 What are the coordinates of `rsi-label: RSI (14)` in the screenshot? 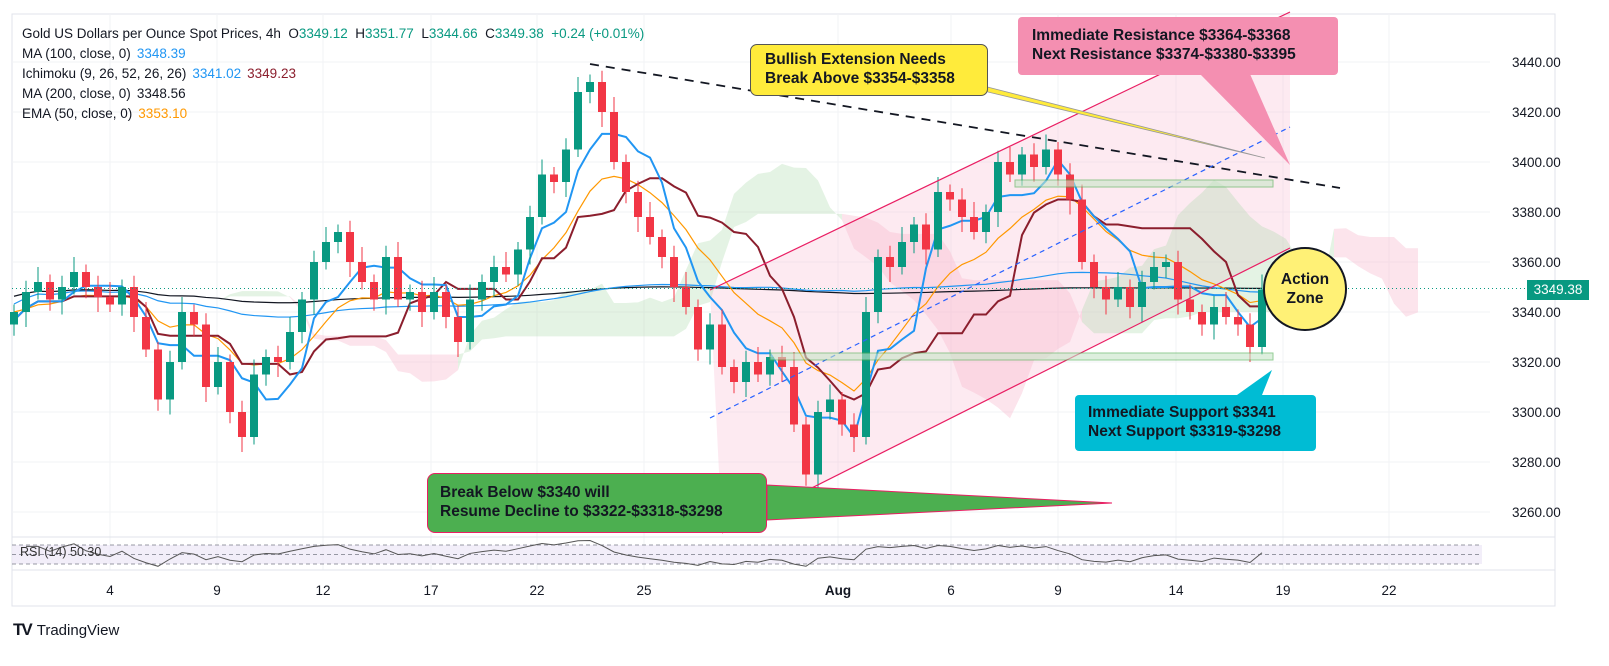 It's located at (43, 552).